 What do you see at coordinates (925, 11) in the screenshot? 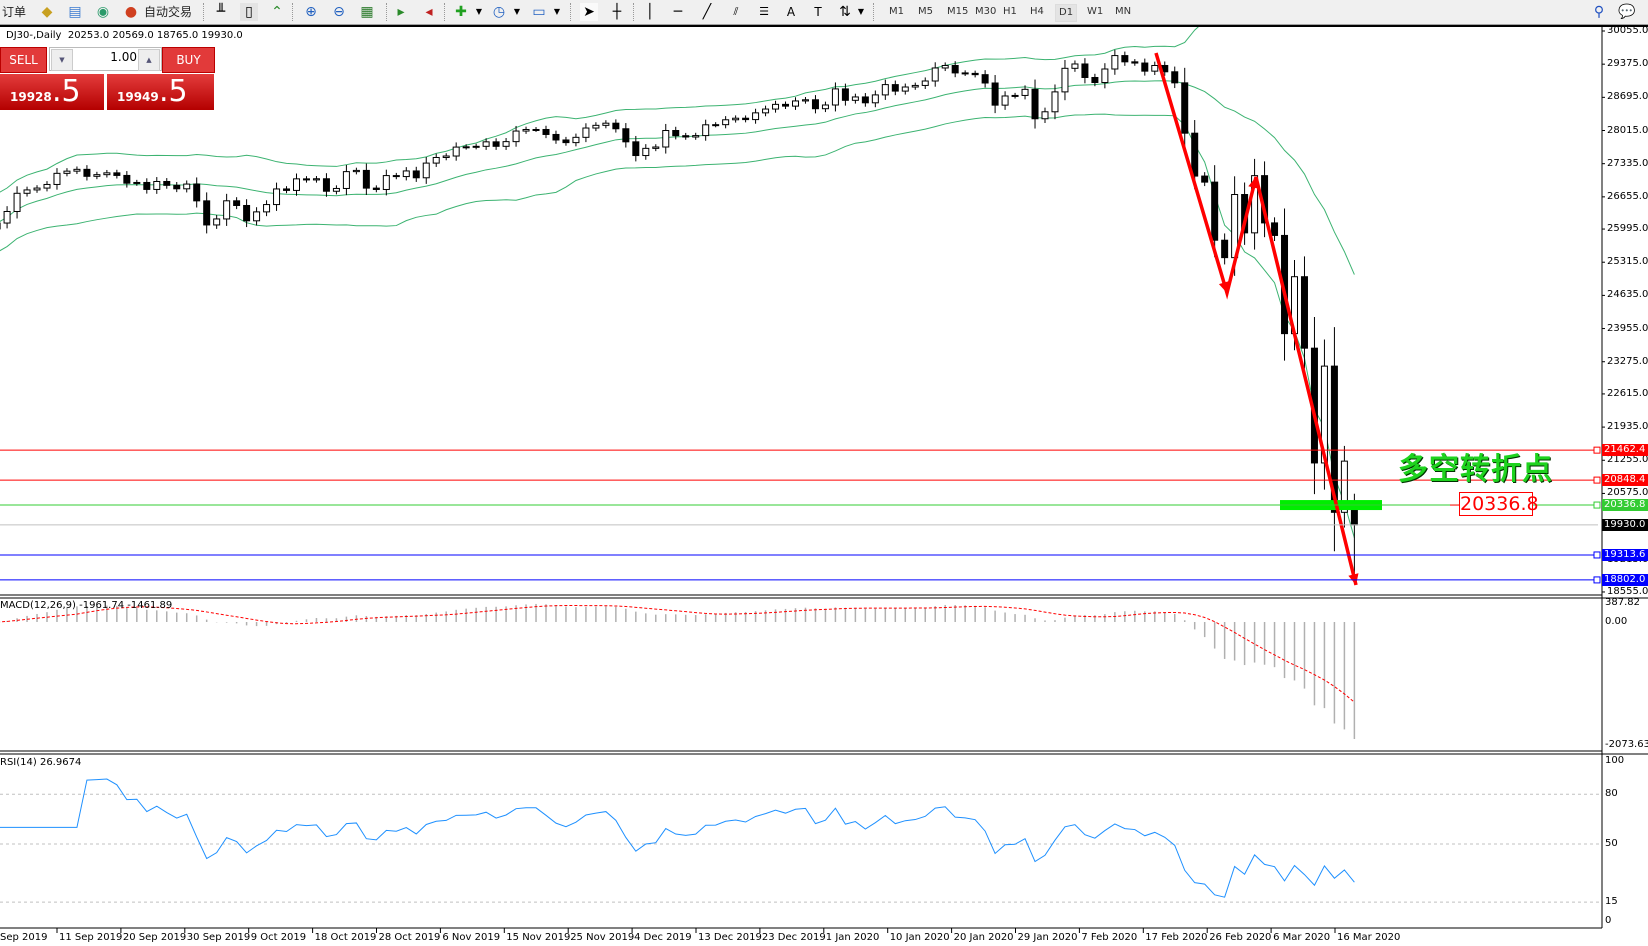
I see `timeframe-m5: M5` at bounding box center [925, 11].